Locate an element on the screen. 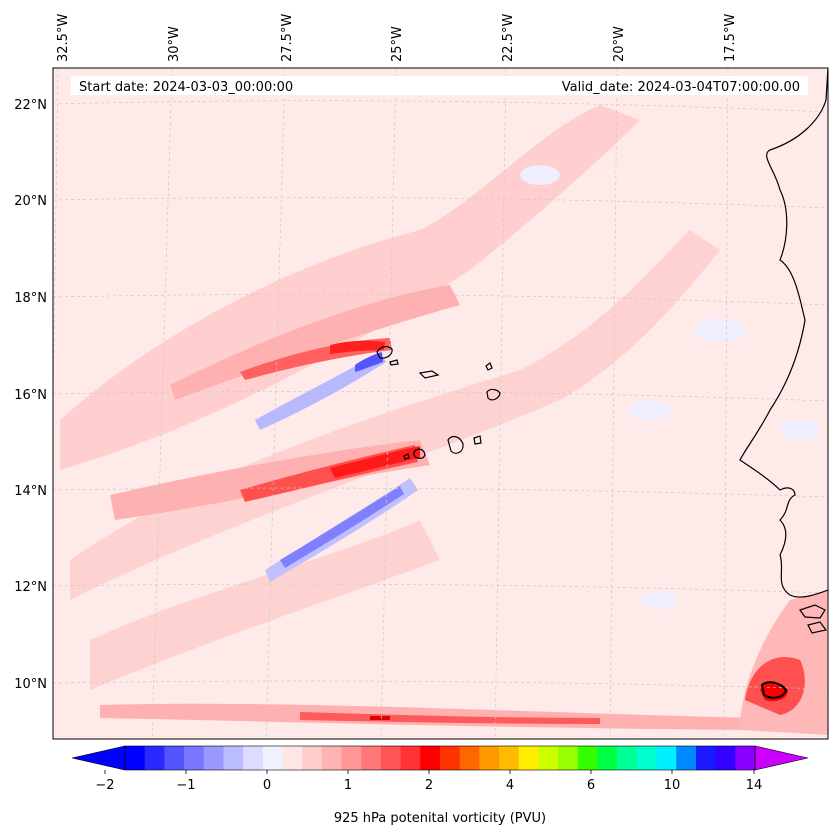 The height and width of the screenshot is (836, 837). colorbar-tick-label: 1 is located at coordinates (348, 785).